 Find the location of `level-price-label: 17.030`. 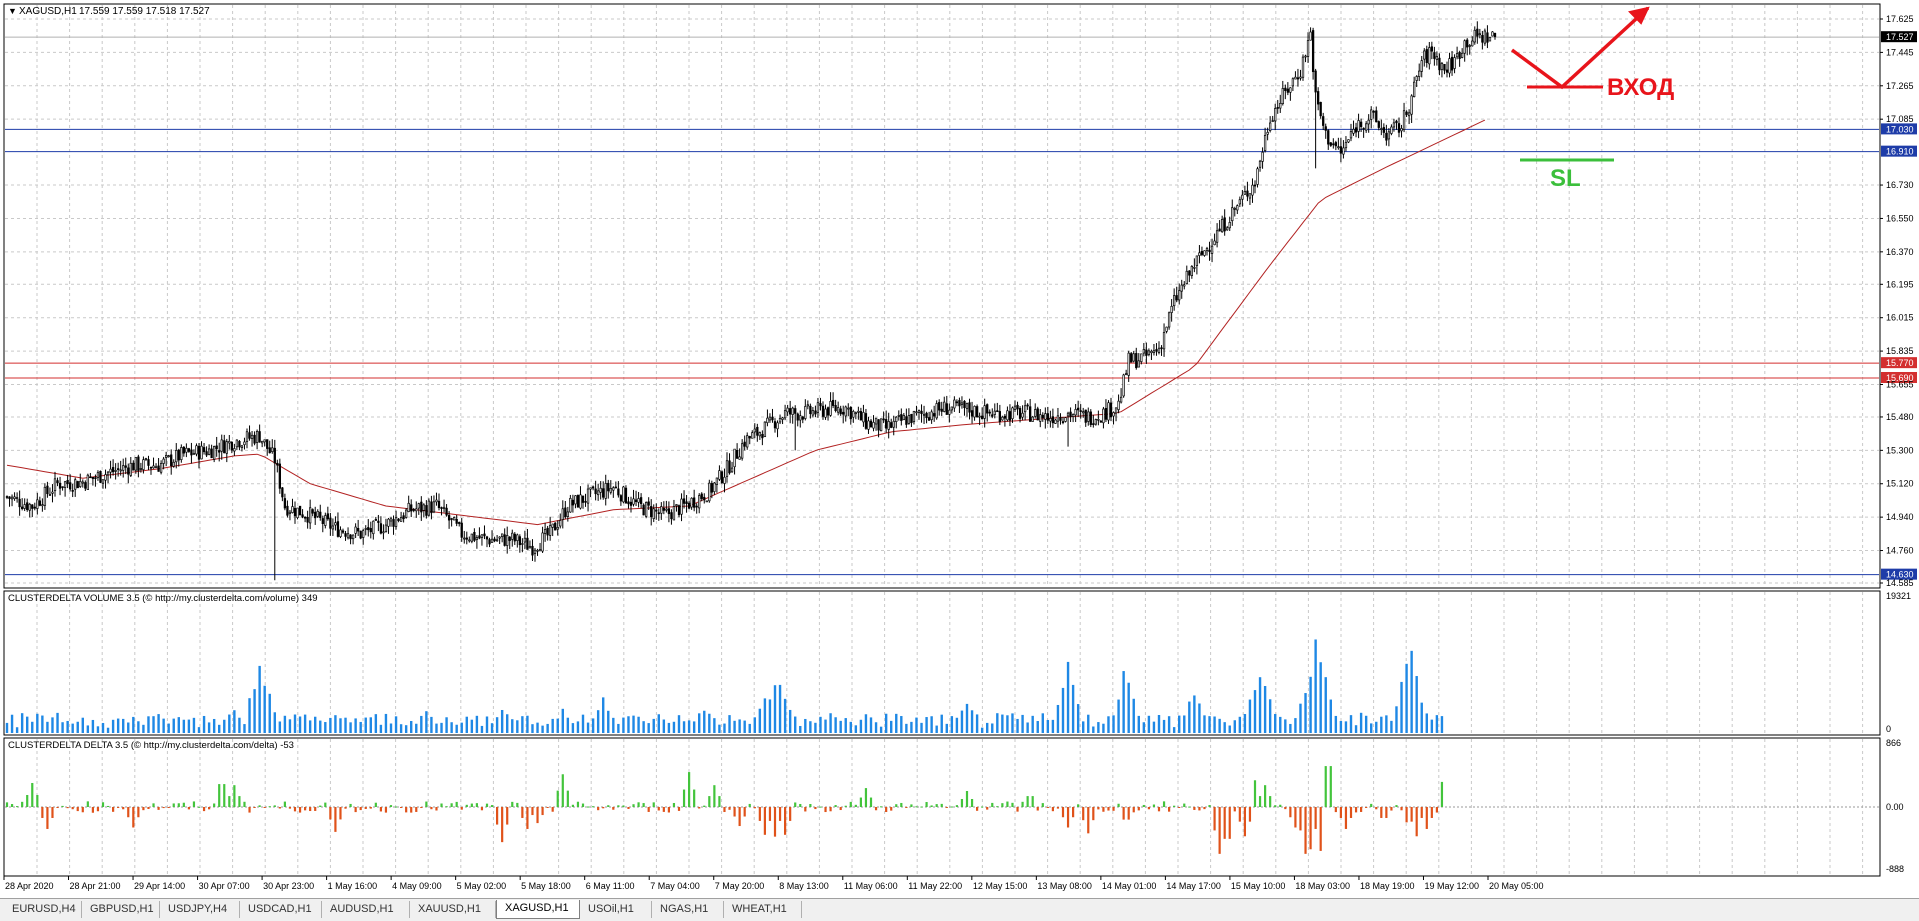

level-price-label: 17.030 is located at coordinates (1900, 129).